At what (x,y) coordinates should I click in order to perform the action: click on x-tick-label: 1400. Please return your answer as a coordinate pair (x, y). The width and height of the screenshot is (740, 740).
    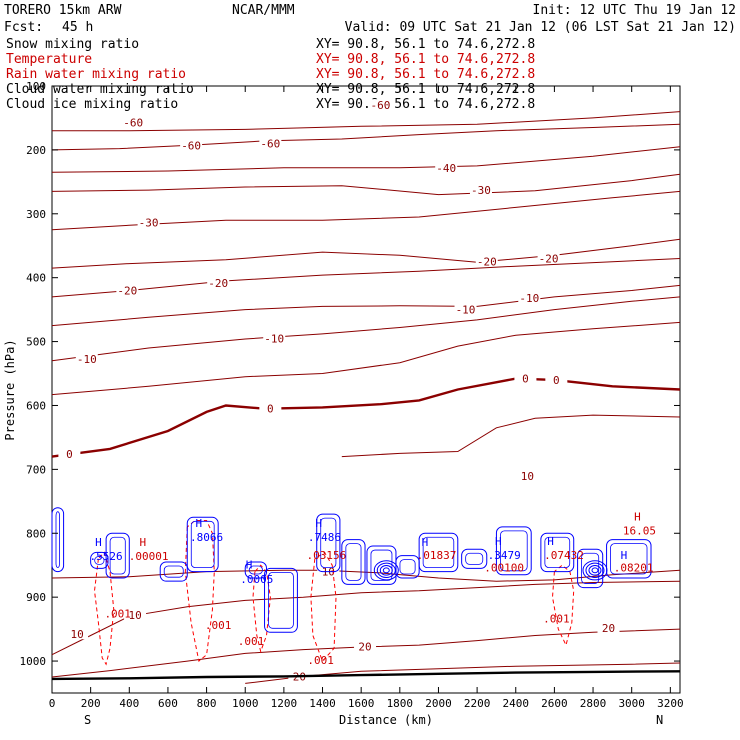
    Looking at the image, I should click on (322, 703).